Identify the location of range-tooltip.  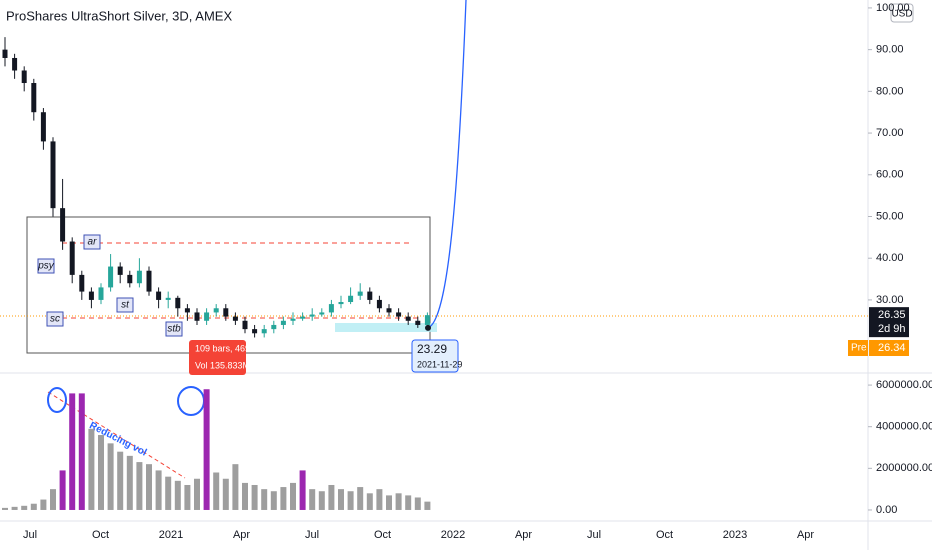
(217, 357).